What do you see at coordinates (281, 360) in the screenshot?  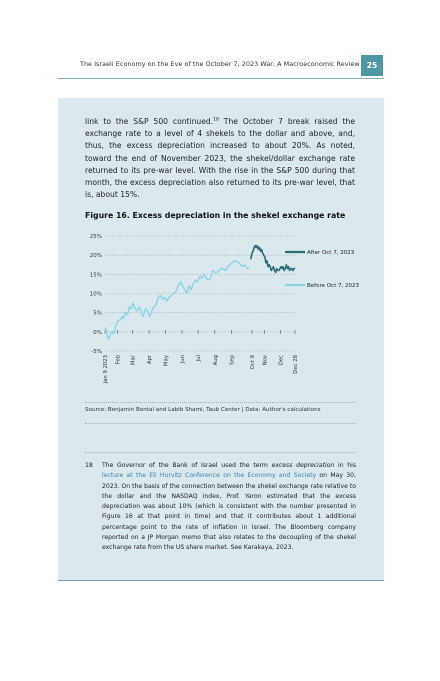 I see `x-tick-label: Dec` at bounding box center [281, 360].